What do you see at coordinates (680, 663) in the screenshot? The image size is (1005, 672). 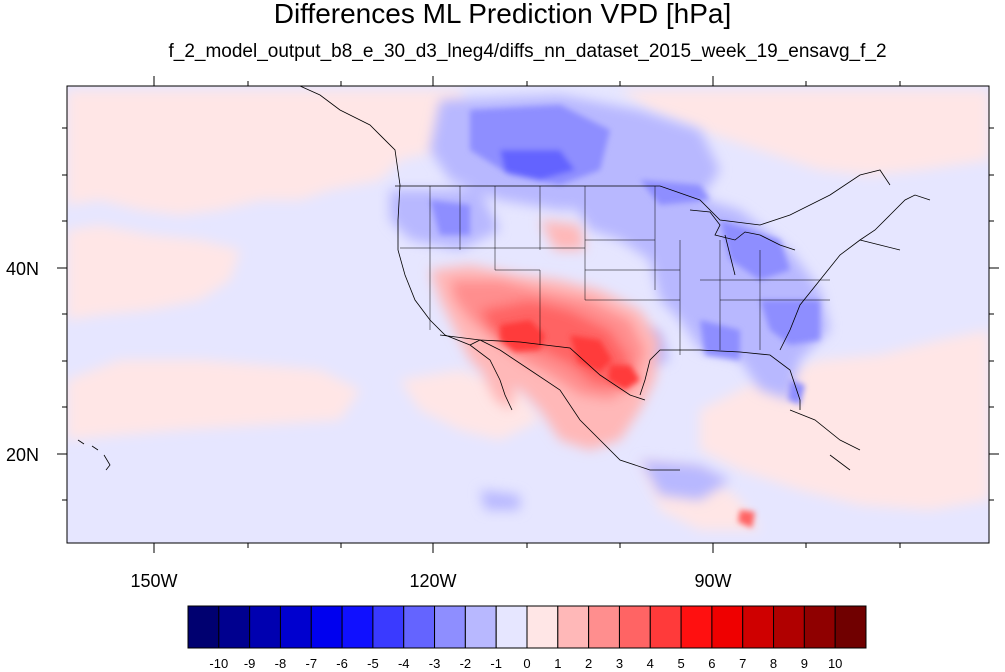 I see `colorbar-label: 5` at bounding box center [680, 663].